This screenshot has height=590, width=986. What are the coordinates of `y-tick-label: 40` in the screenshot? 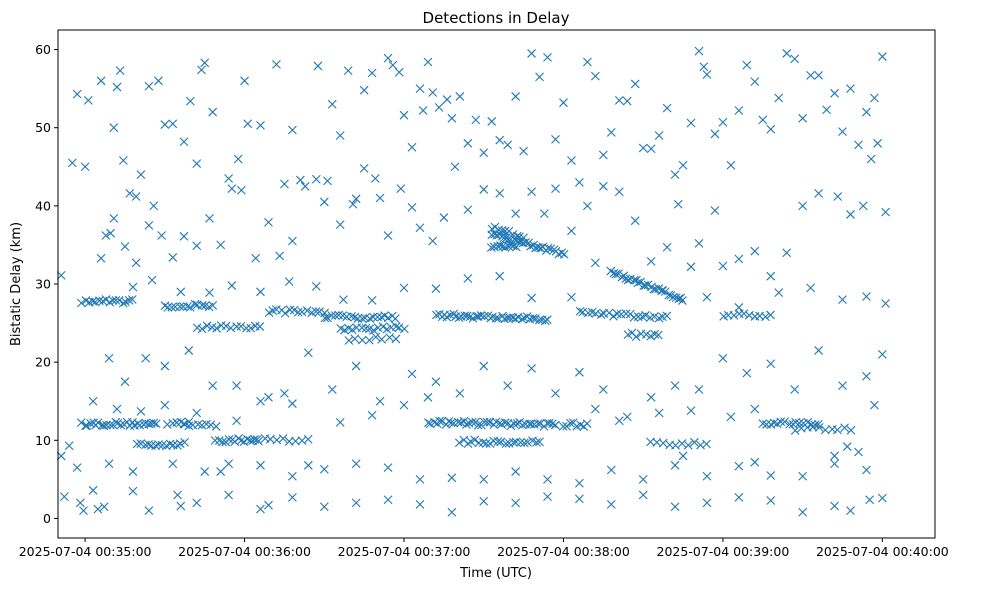 It's located at (43, 205).